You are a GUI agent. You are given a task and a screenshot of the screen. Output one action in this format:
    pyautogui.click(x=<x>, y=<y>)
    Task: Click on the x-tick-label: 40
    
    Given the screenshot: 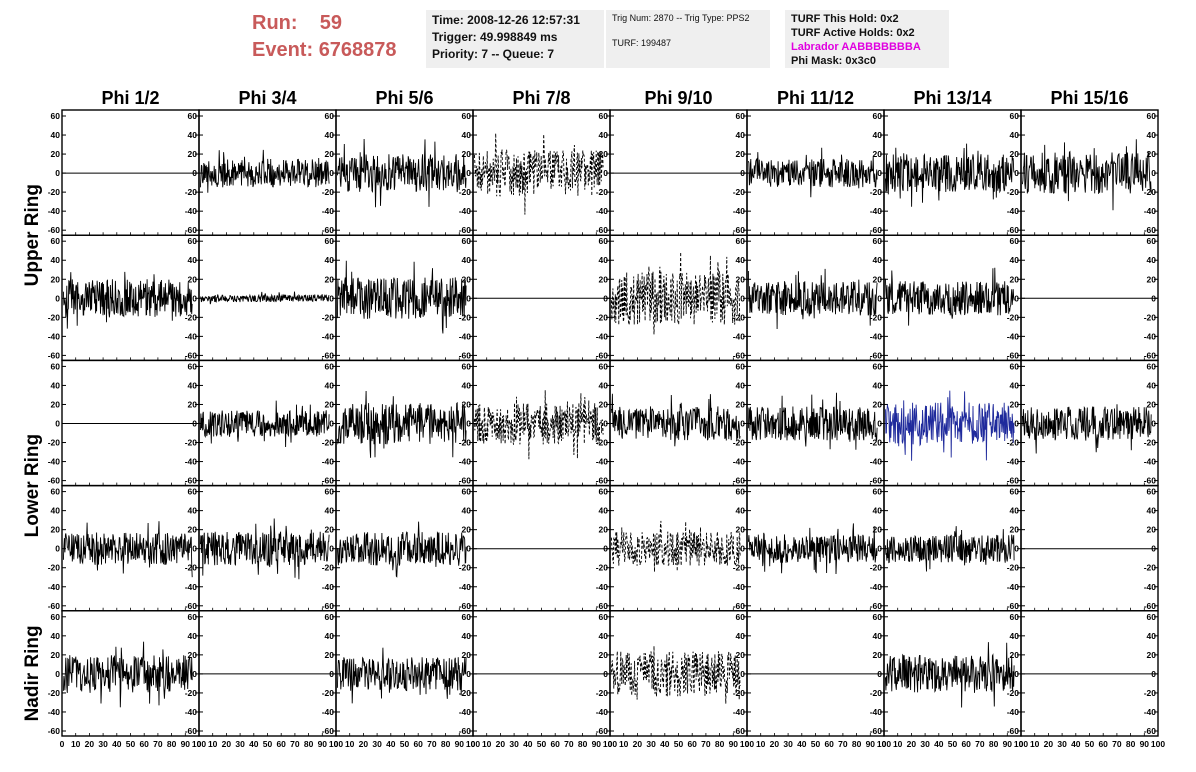 What is the action you would take?
    pyautogui.click(x=117, y=744)
    